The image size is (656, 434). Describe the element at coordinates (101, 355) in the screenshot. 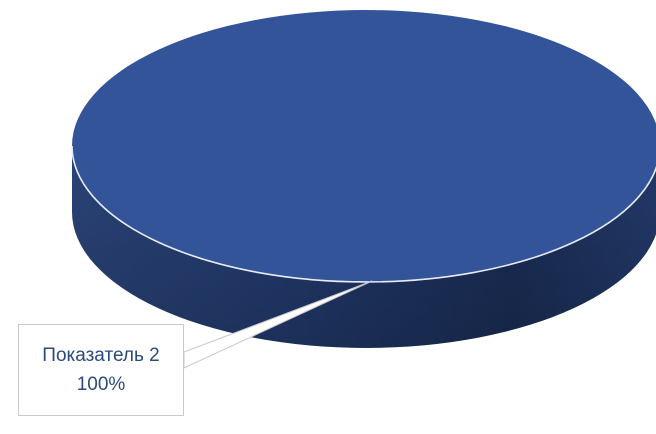

I see `data-label-category: Показатель 2` at that location.